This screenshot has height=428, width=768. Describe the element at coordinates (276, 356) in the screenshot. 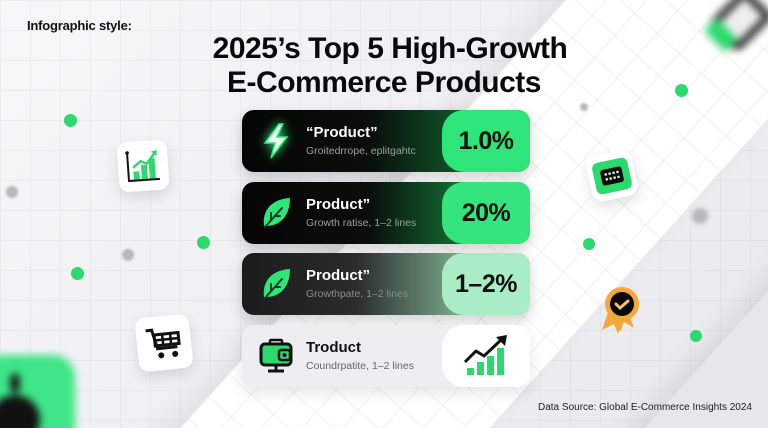

I see `wallet-monitor-icon` at that location.